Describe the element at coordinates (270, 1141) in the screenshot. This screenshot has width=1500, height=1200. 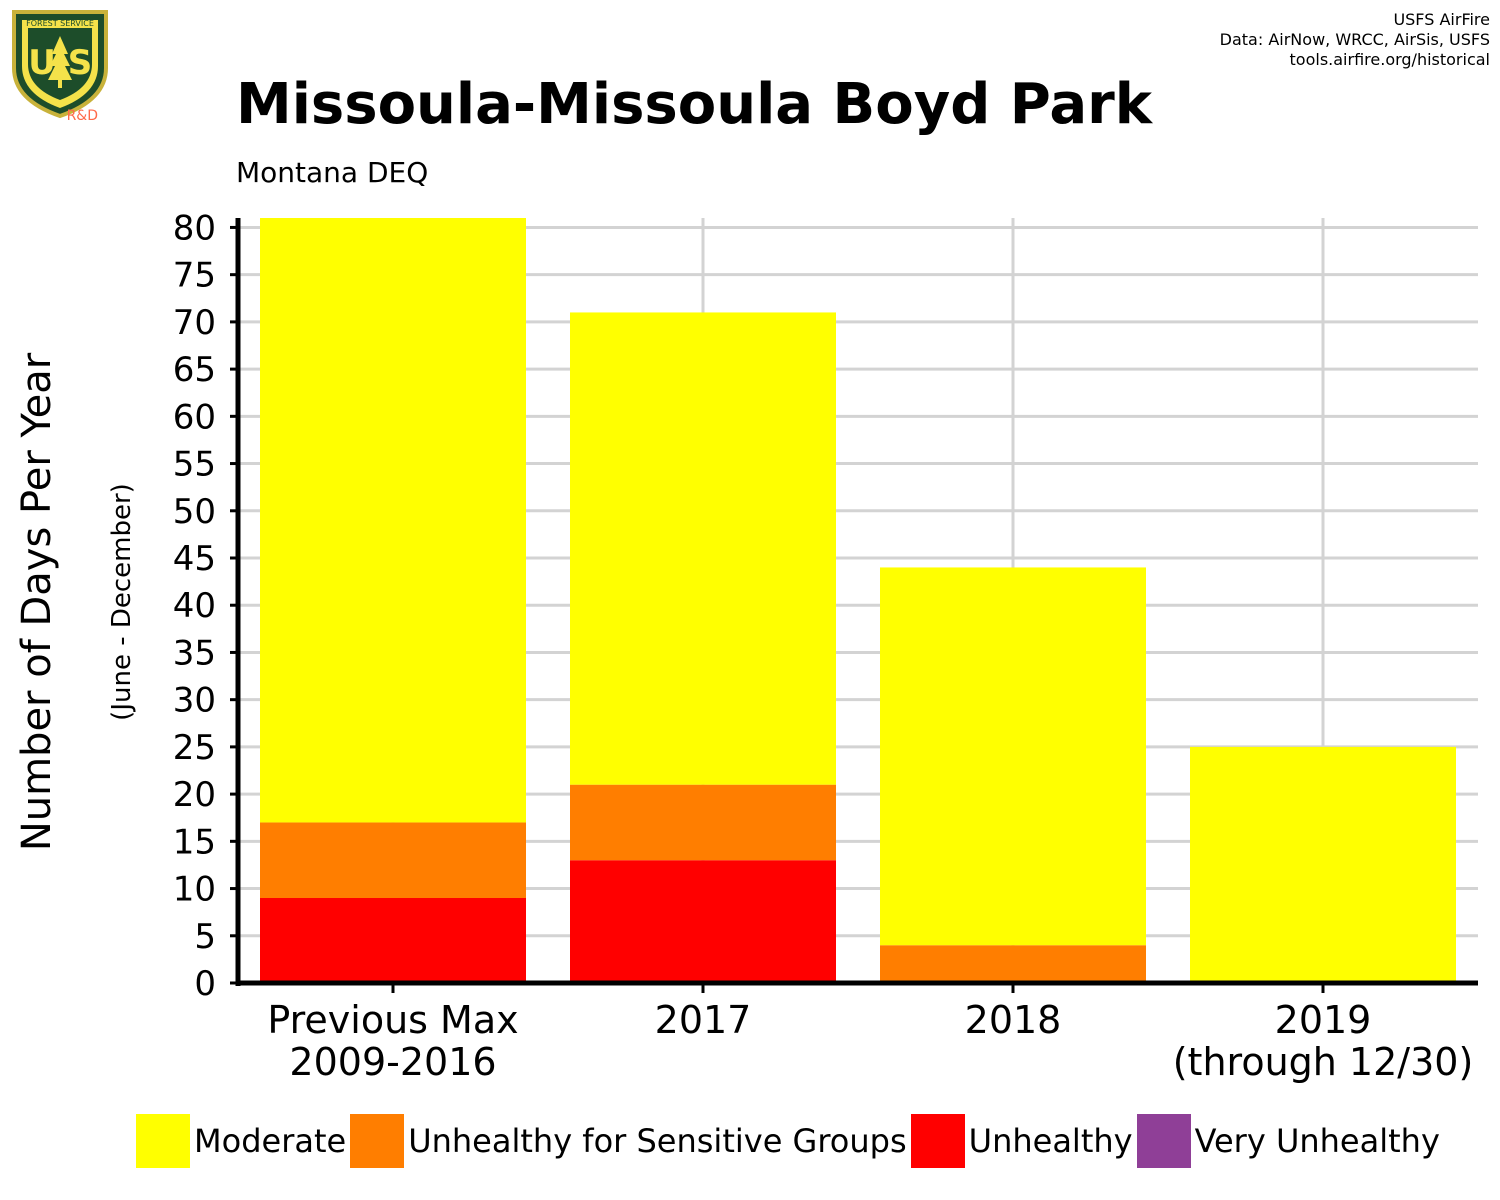
I see `legend-label: Moderate` at that location.